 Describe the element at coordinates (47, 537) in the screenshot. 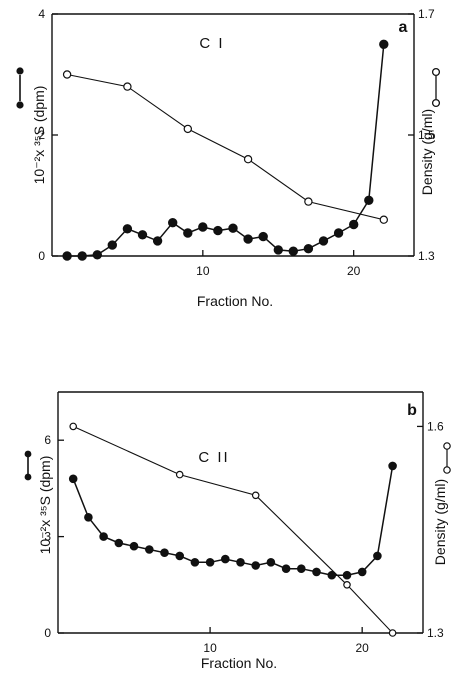

I see `y-tick-label: 3` at that location.